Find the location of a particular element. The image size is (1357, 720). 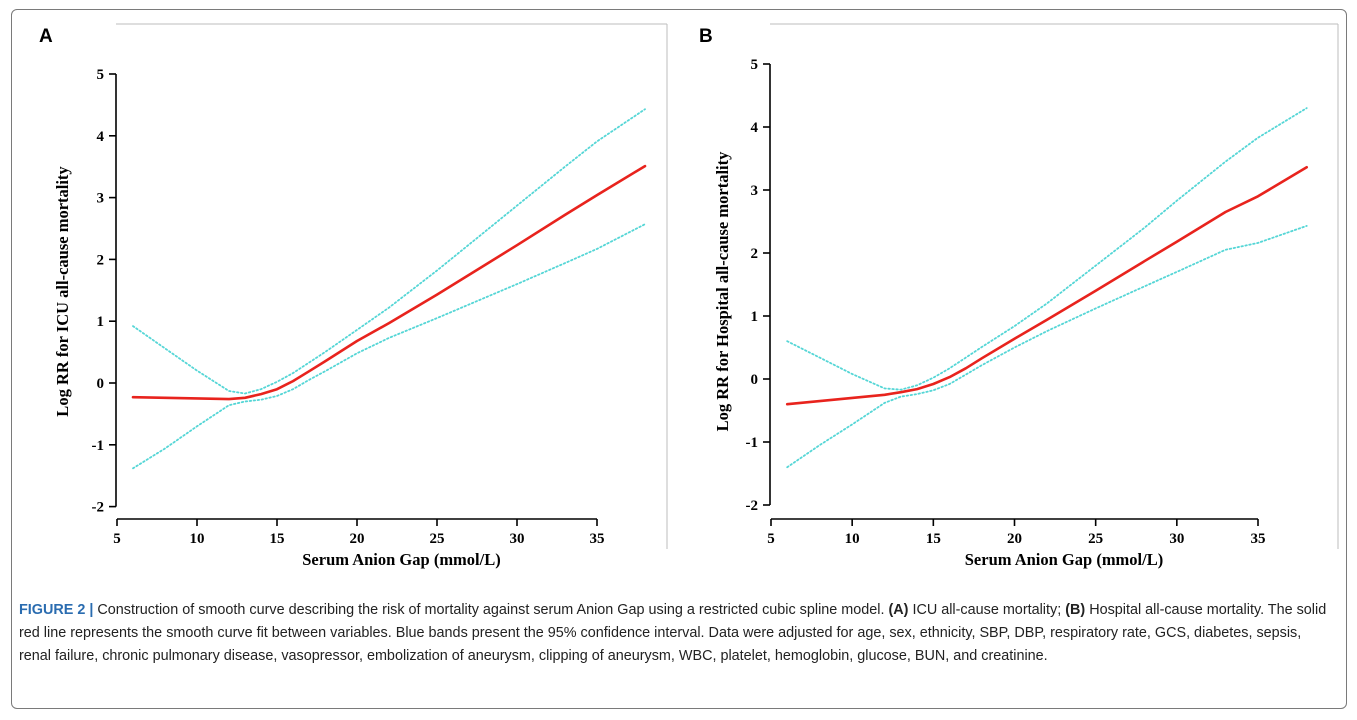

panel-a-y-axis-title: Log RR for ICU all-cause mortality is located at coordinates (62, 291).